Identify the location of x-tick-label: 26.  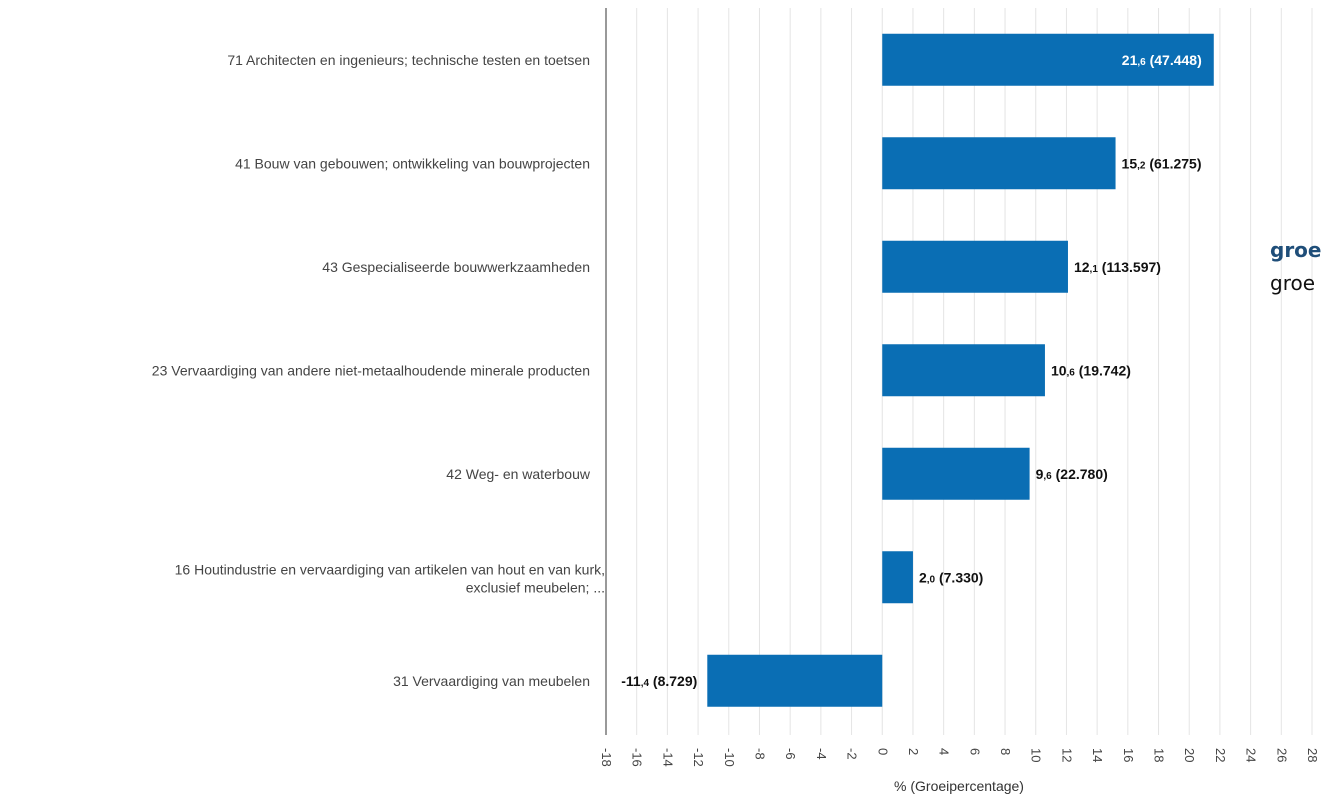
(1281, 755).